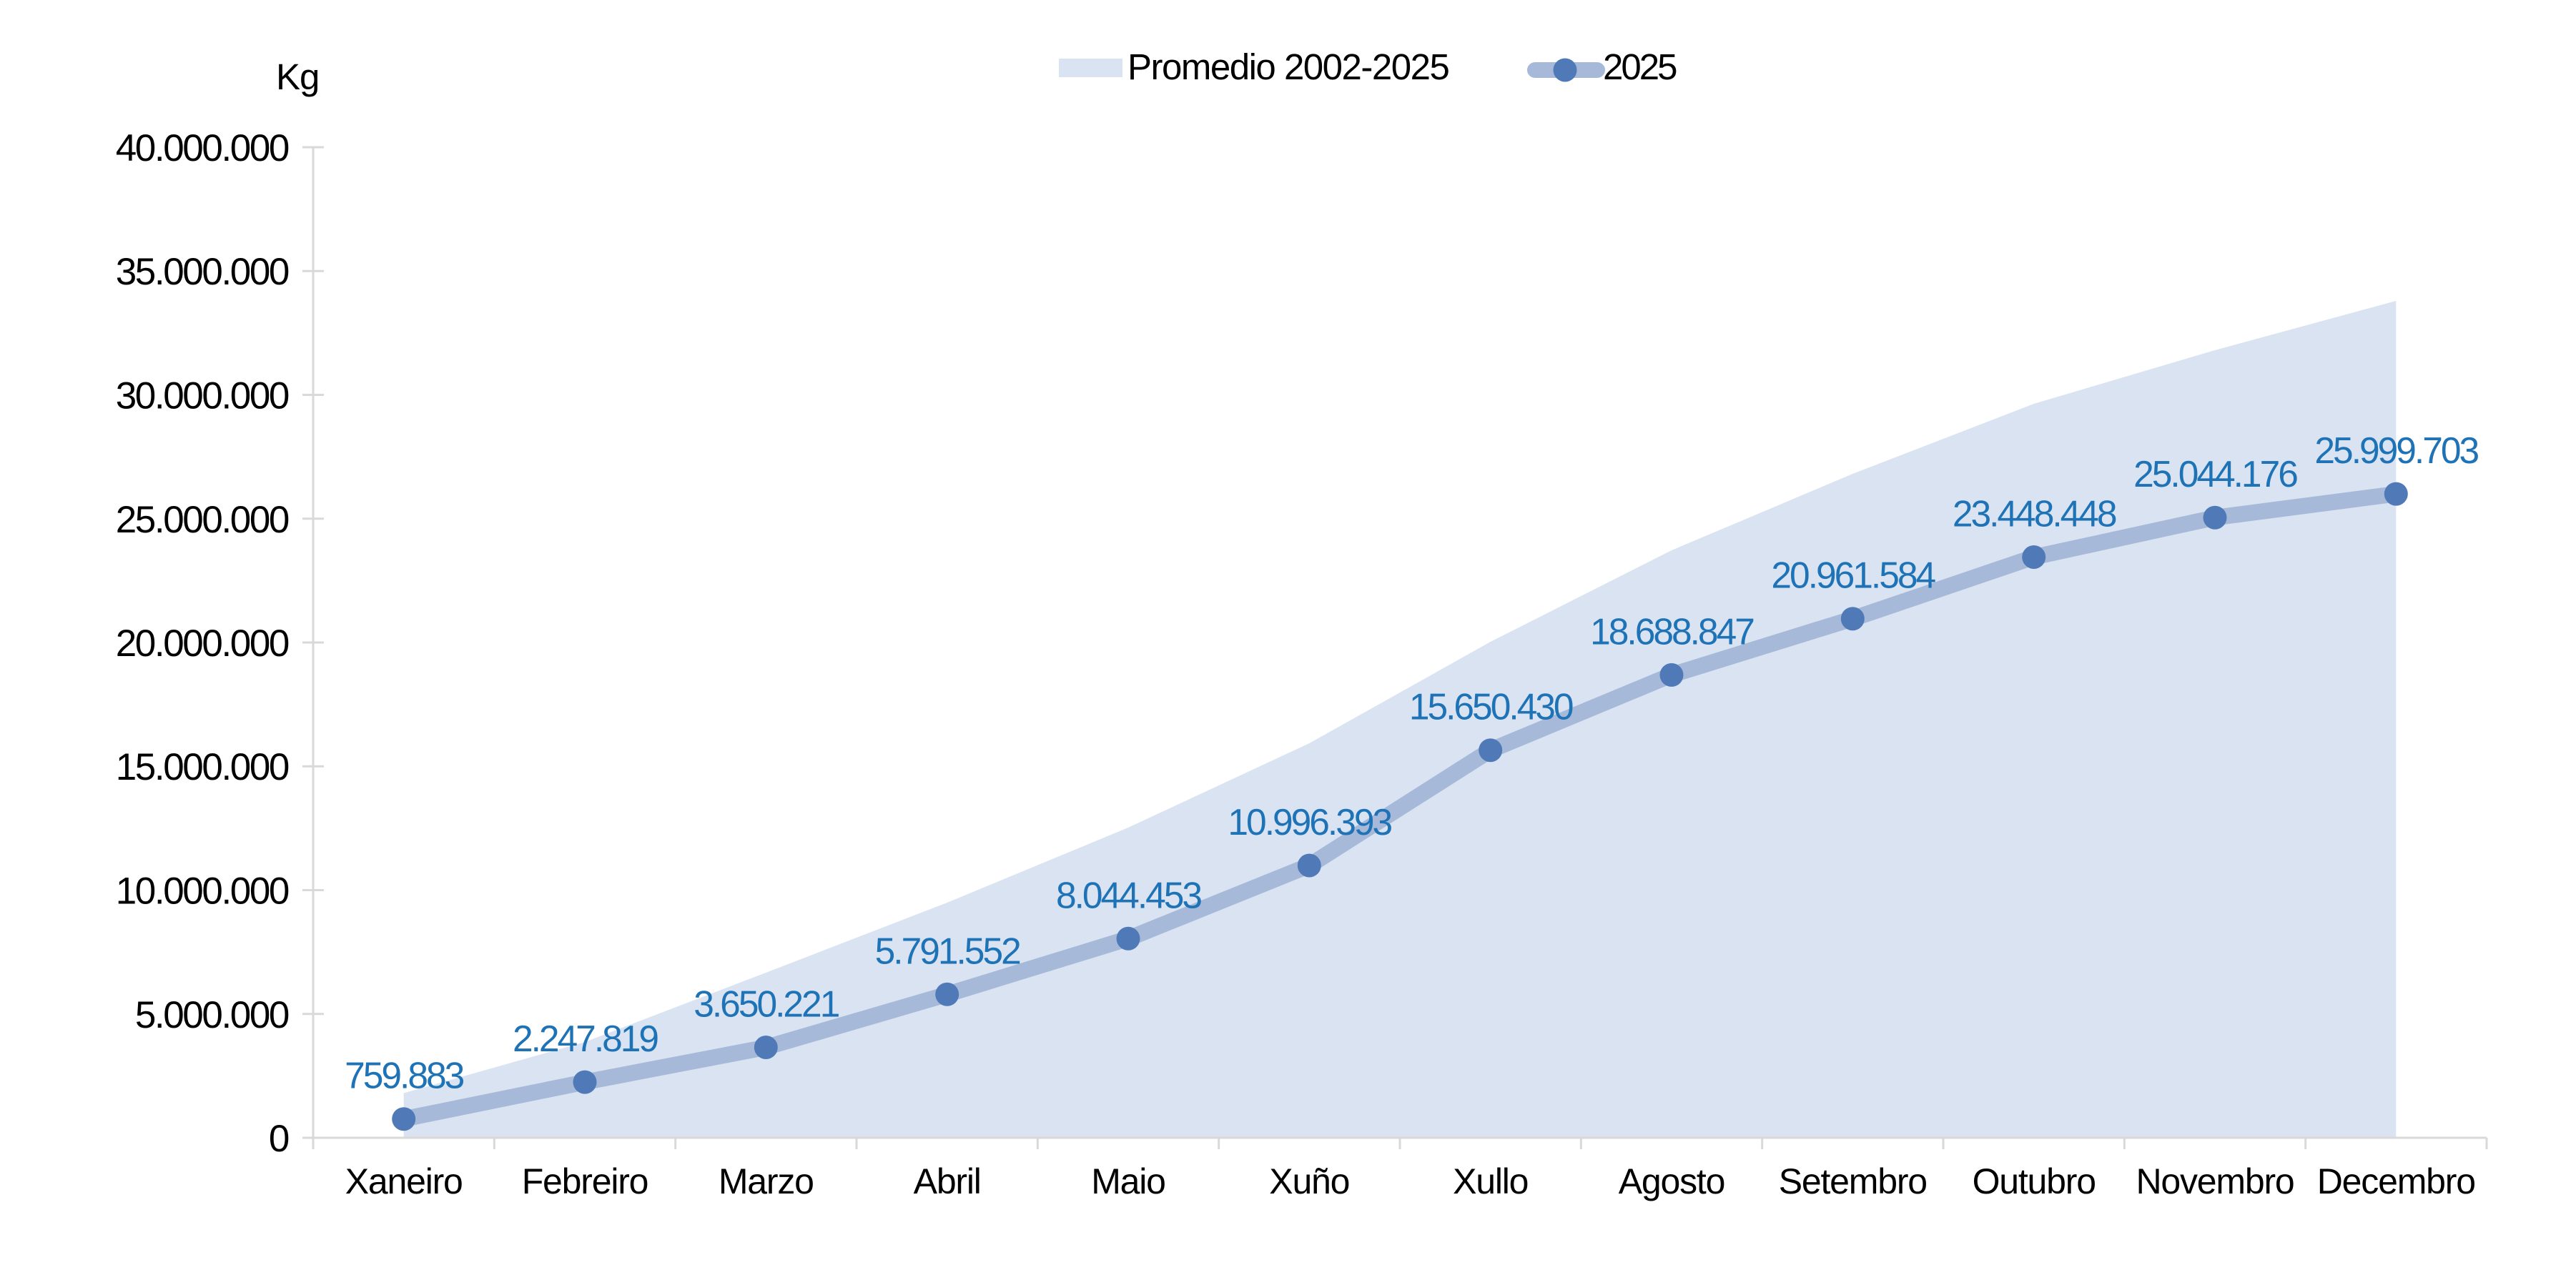 The image size is (2576, 1285). What do you see at coordinates (202, 148) in the screenshot?
I see `svg-text: 40.000.000` at bounding box center [202, 148].